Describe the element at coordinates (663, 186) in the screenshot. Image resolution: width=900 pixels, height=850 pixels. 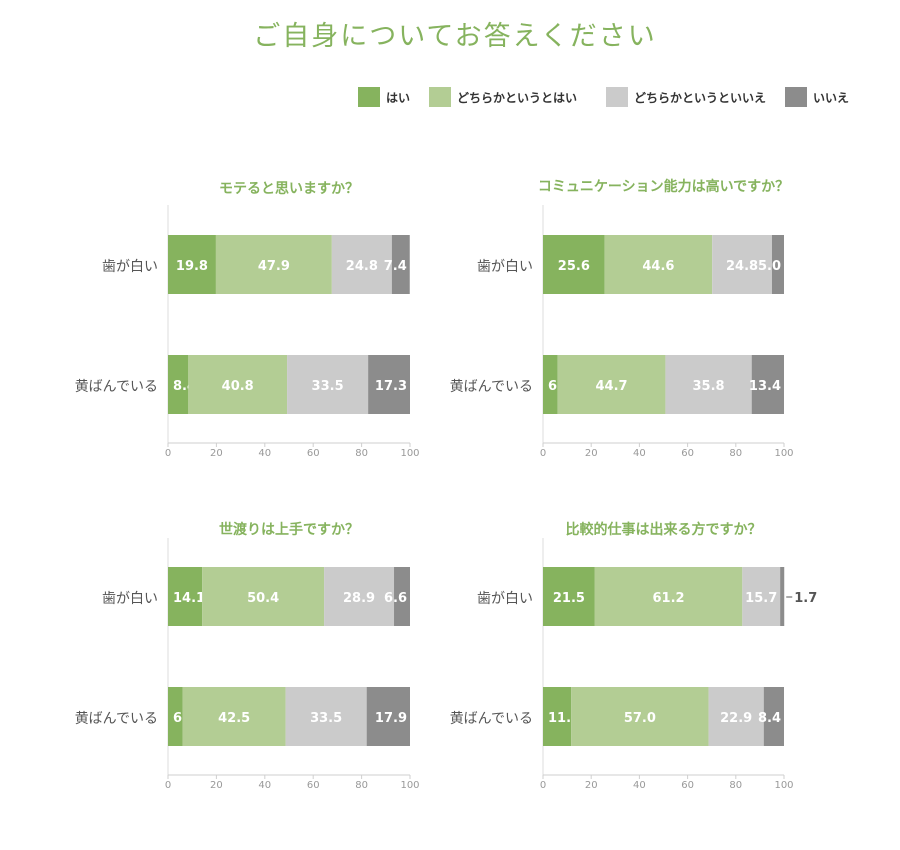
I see `chart-title: コミュニケーション能力は高いですか？` at that location.